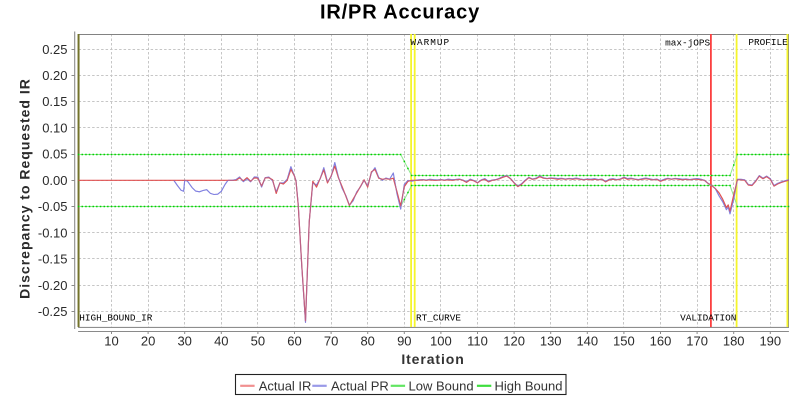 The image size is (800, 405). I want to click on svg-text: 0.10, so click(54, 128).